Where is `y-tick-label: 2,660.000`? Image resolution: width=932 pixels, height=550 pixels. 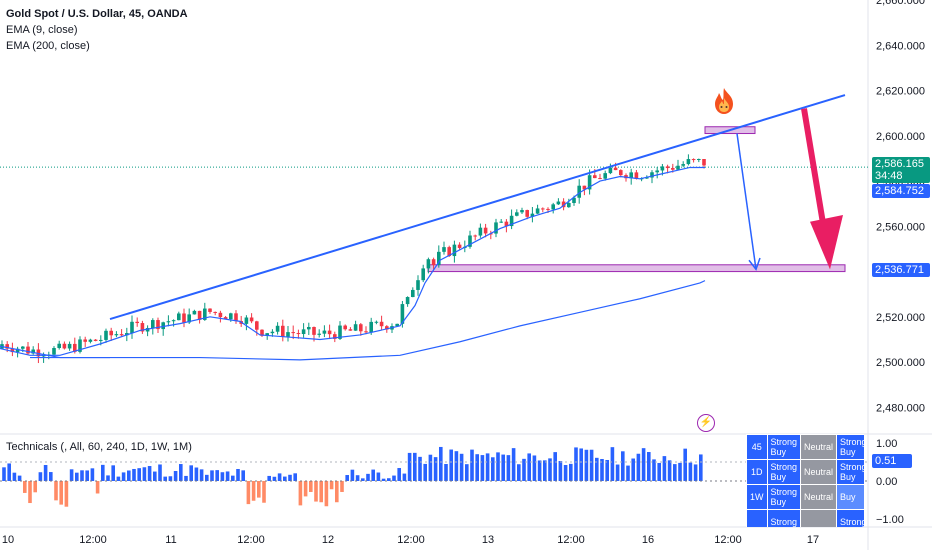 y-tick-label: 2,660.000 is located at coordinates (900, 3).